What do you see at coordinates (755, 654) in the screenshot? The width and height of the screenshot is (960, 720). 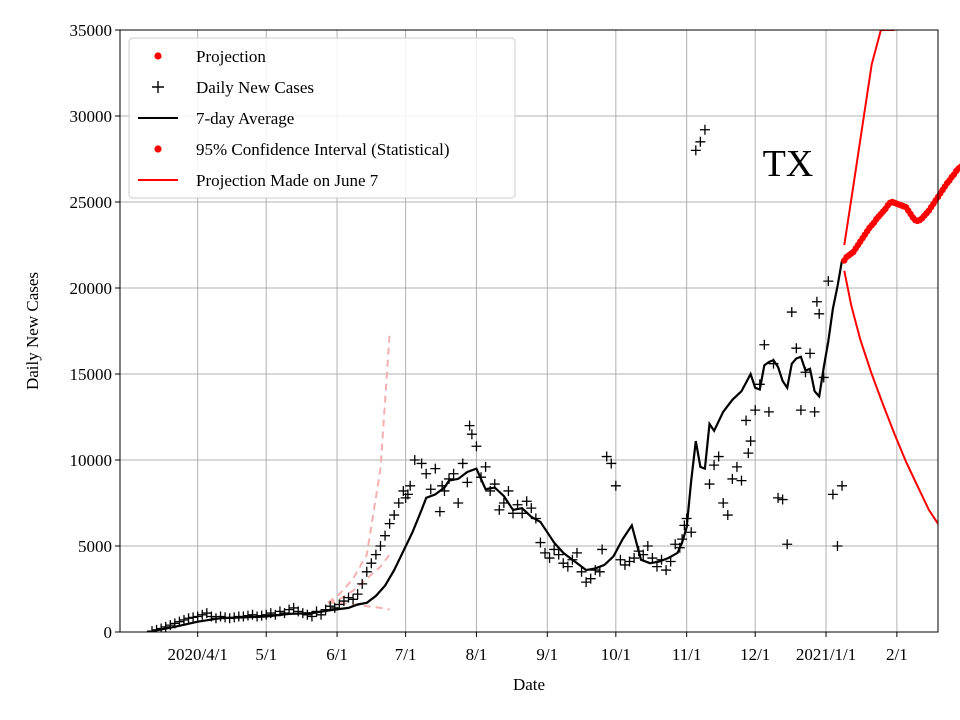 I see `x-tick-label: 12/1` at bounding box center [755, 654].